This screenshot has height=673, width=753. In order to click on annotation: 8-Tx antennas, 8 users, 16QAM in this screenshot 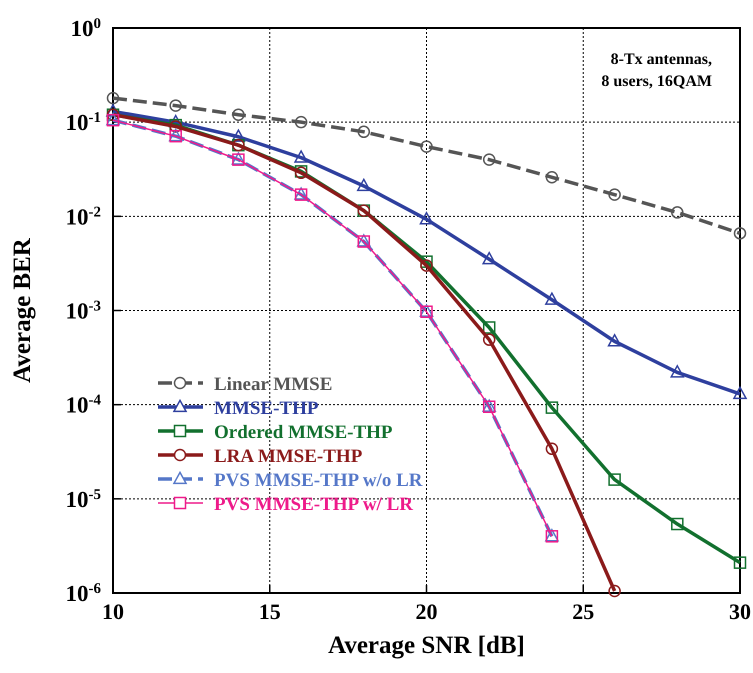, I will do `click(656, 70)`.